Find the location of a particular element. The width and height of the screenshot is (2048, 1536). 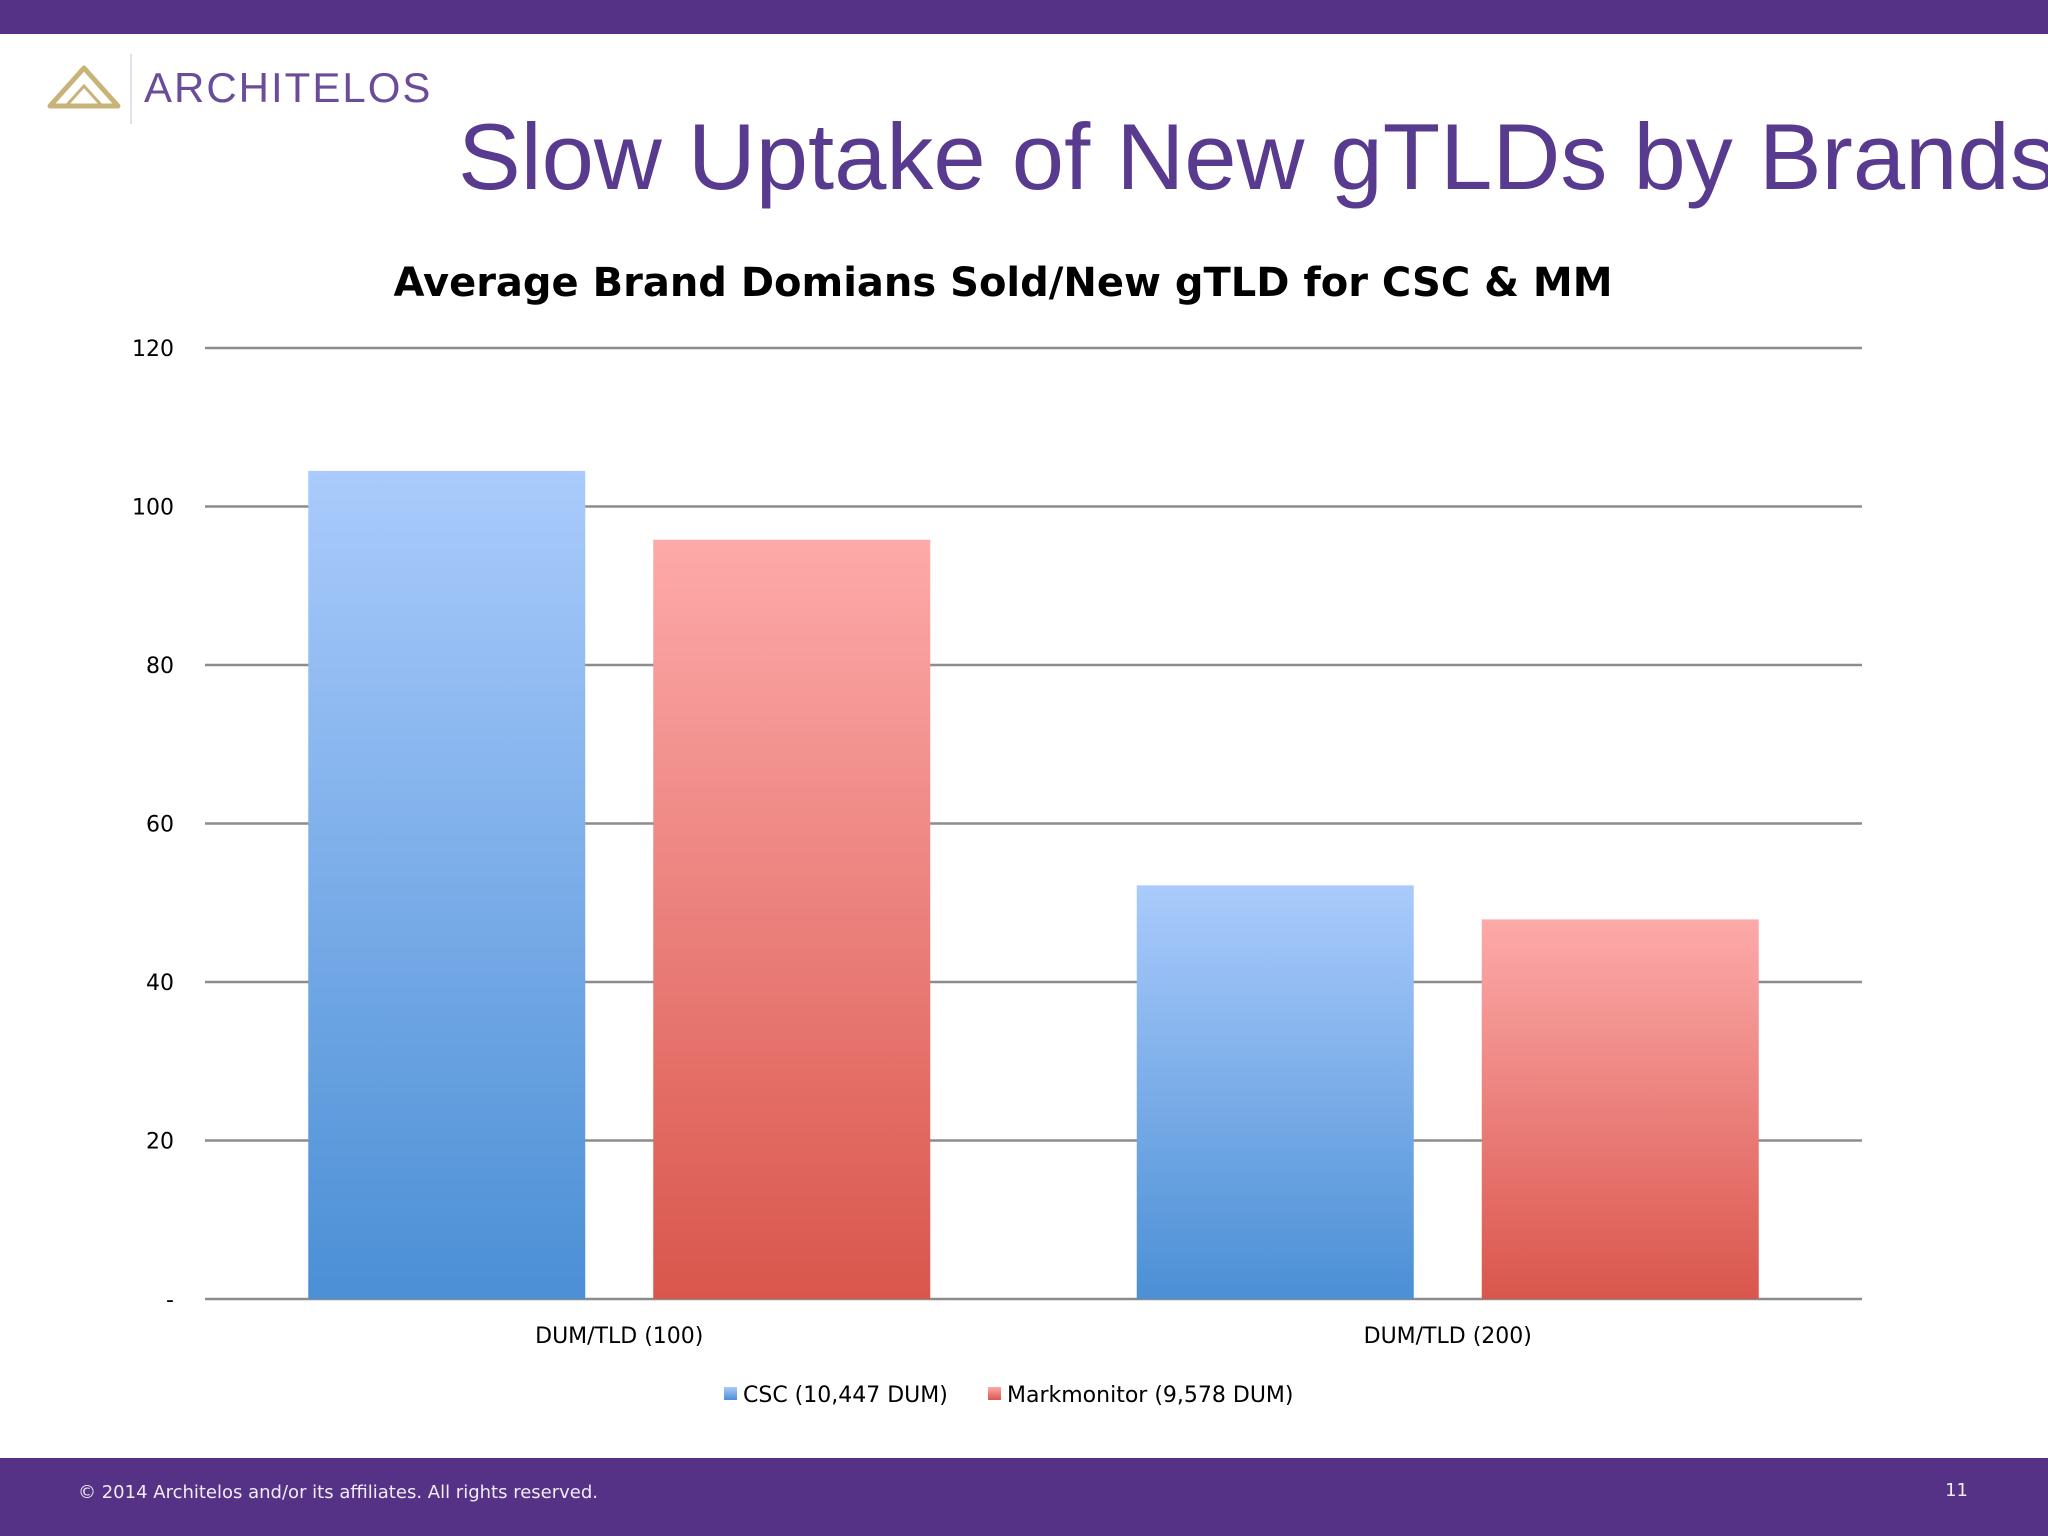

x-category-label: DUM/TLD (200) is located at coordinates (1448, 1336).